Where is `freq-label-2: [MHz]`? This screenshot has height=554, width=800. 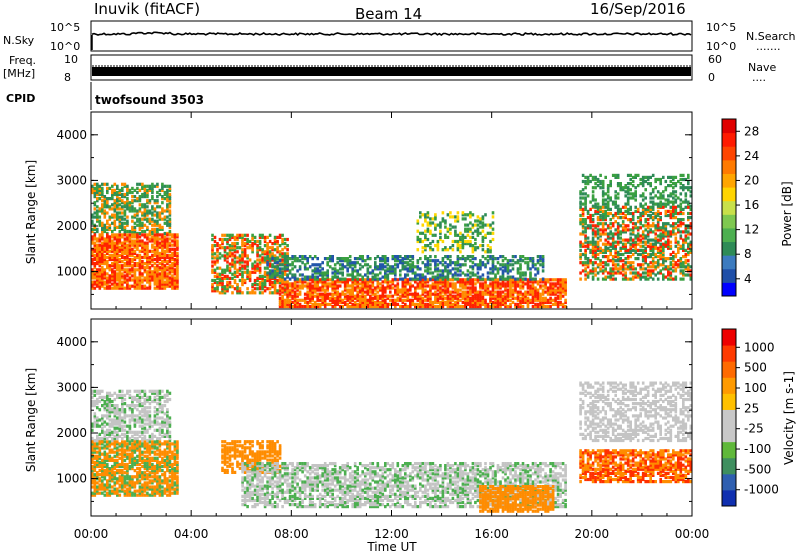 freq-label-2: [MHz] is located at coordinates (19, 73).